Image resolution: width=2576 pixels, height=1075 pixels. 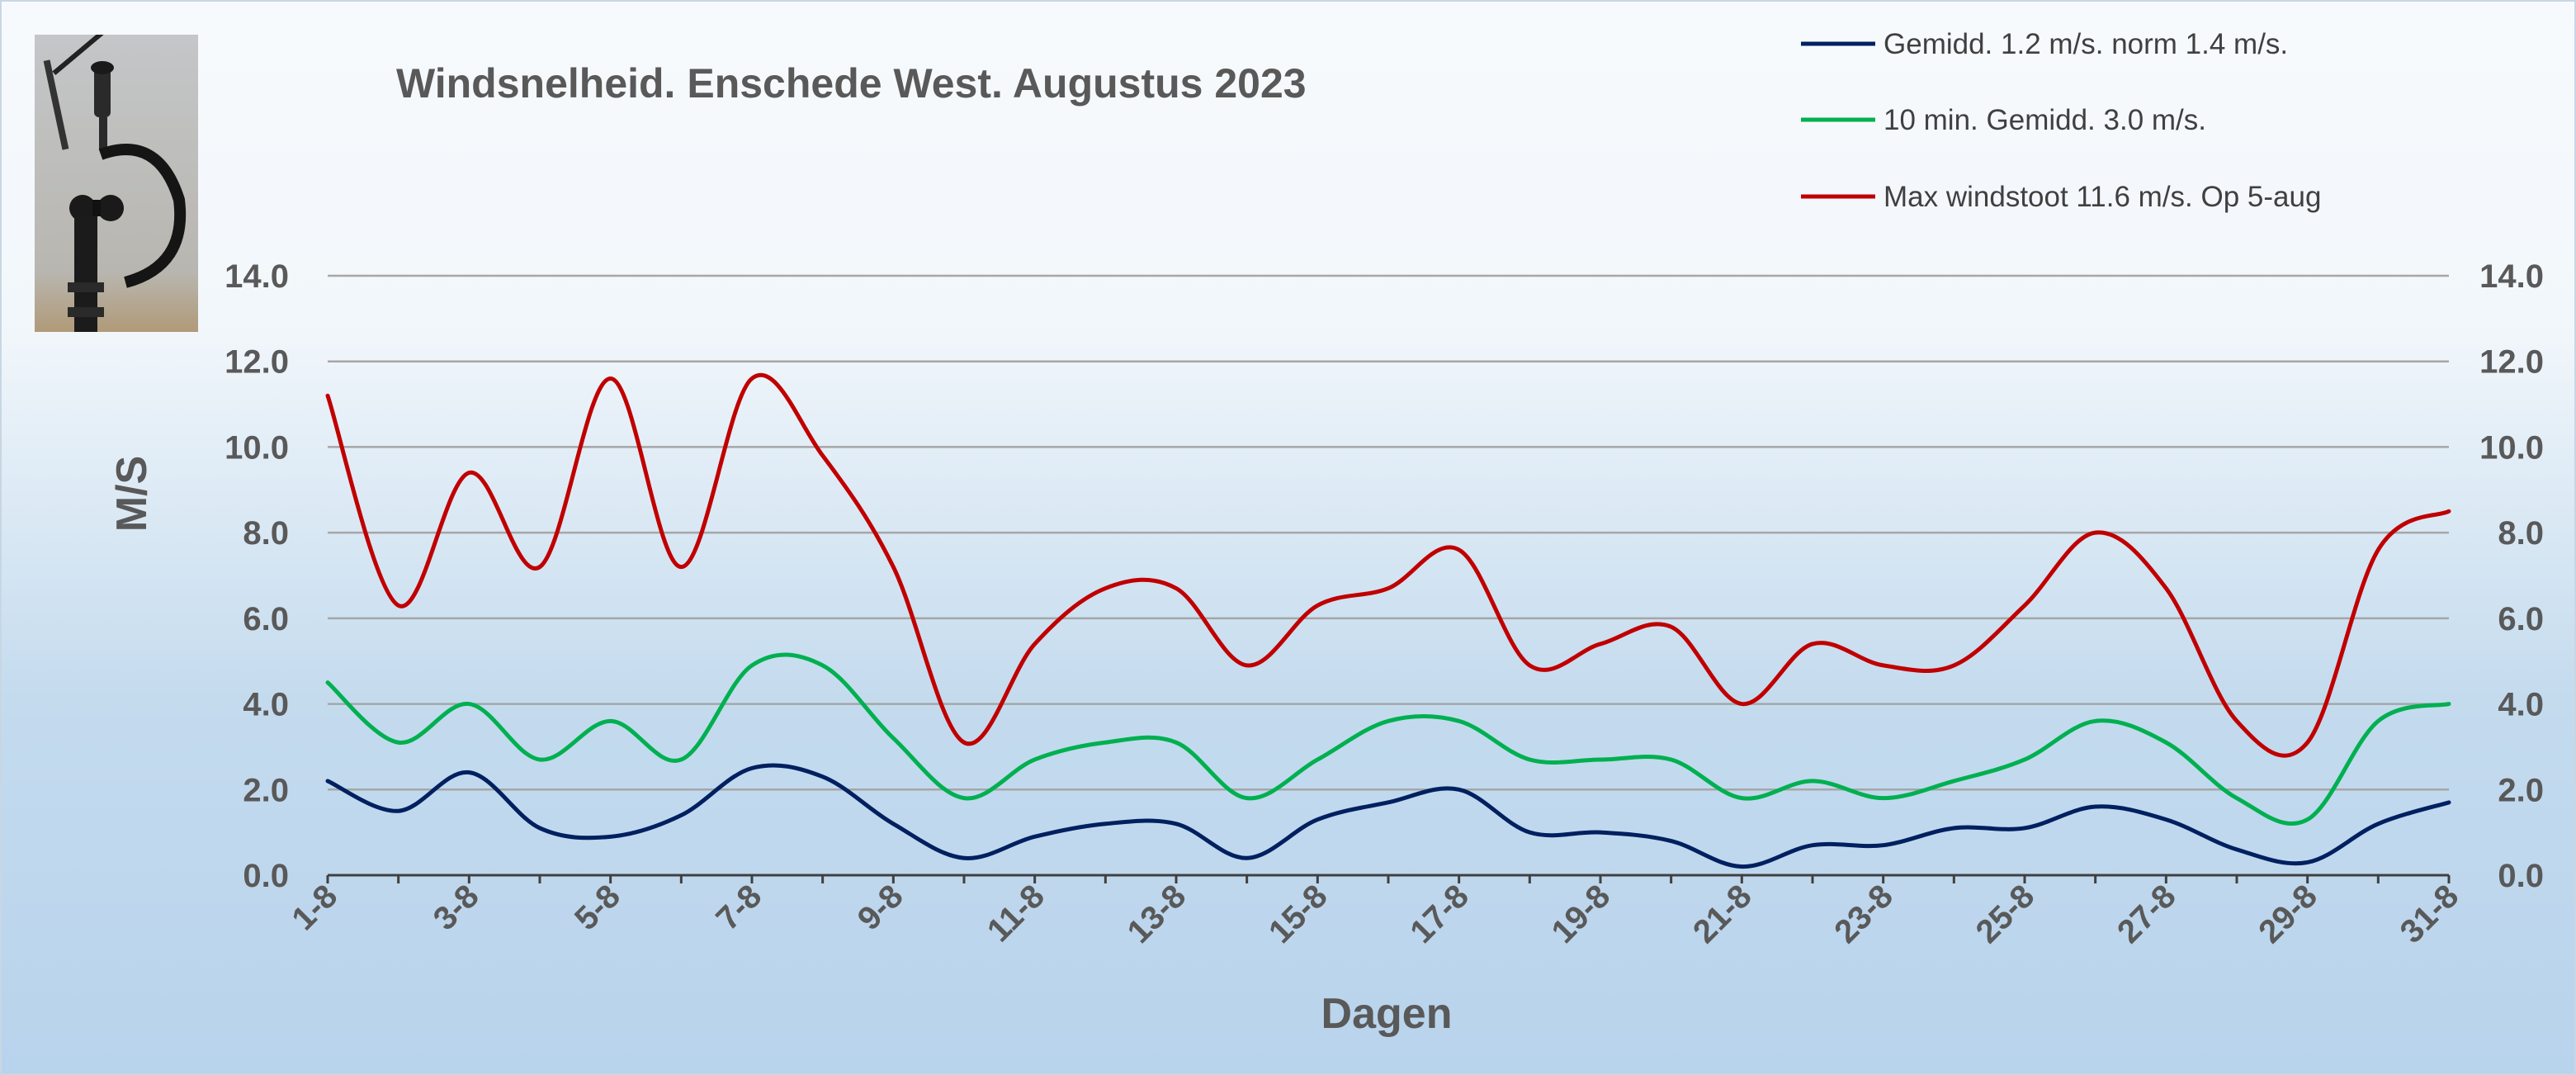 What do you see at coordinates (2511, 448) in the screenshot?
I see `y-tick-label-right: 10.0` at bounding box center [2511, 448].